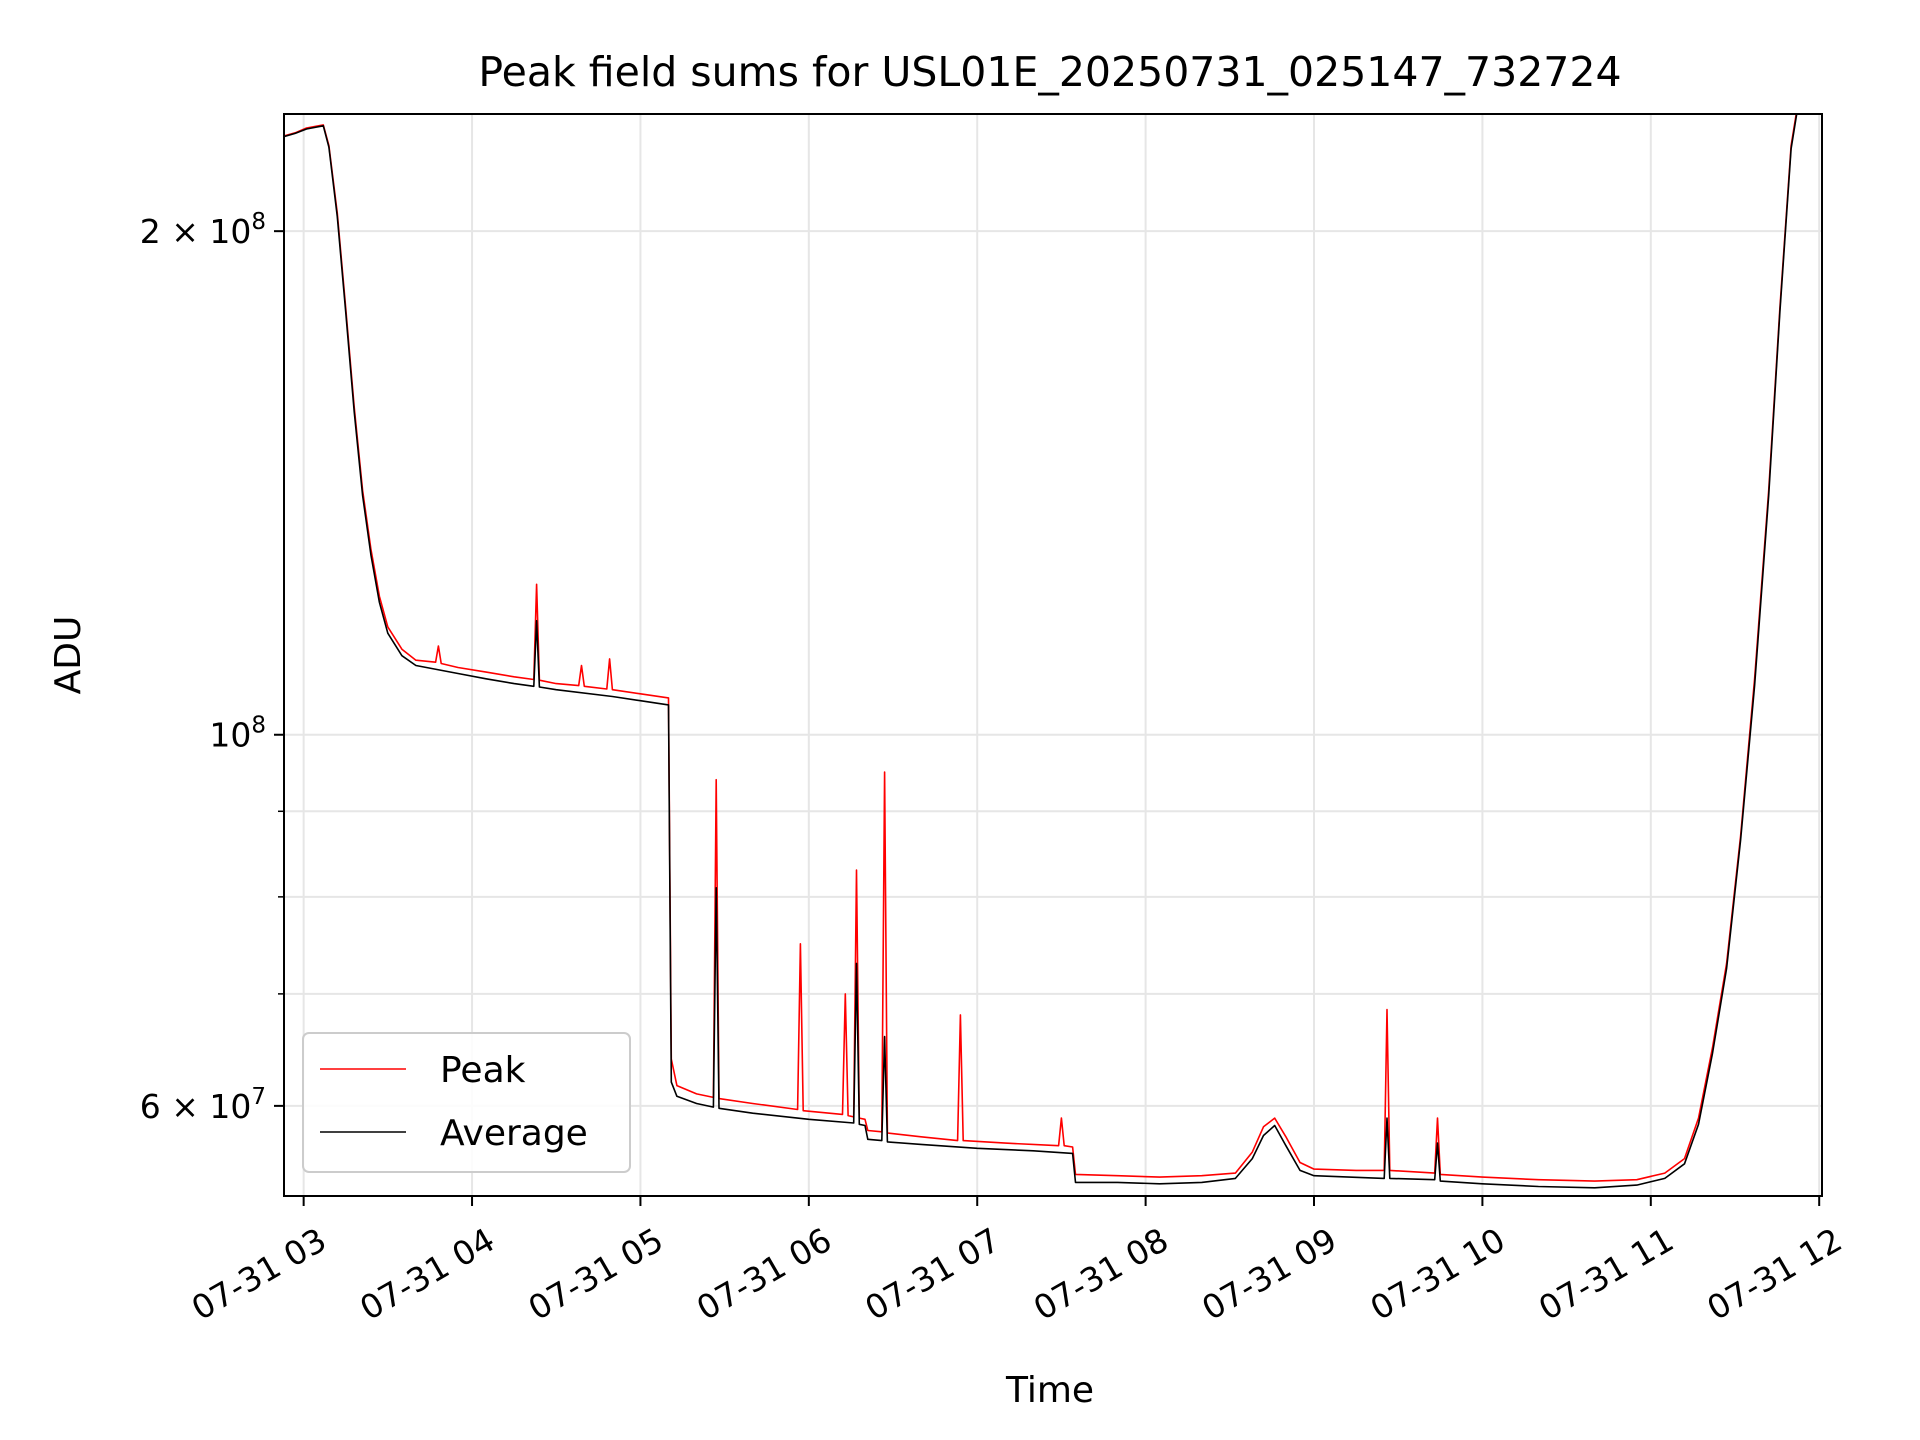 The height and width of the screenshot is (1440, 1920). I want to click on y-tick-label: 6 × 107, so click(203, 1105).